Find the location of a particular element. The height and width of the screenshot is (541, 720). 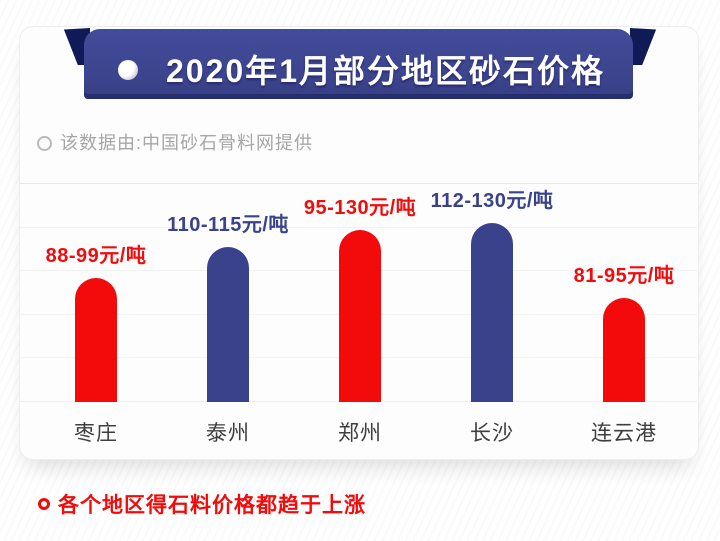

header-divider is located at coordinates (358, 183).